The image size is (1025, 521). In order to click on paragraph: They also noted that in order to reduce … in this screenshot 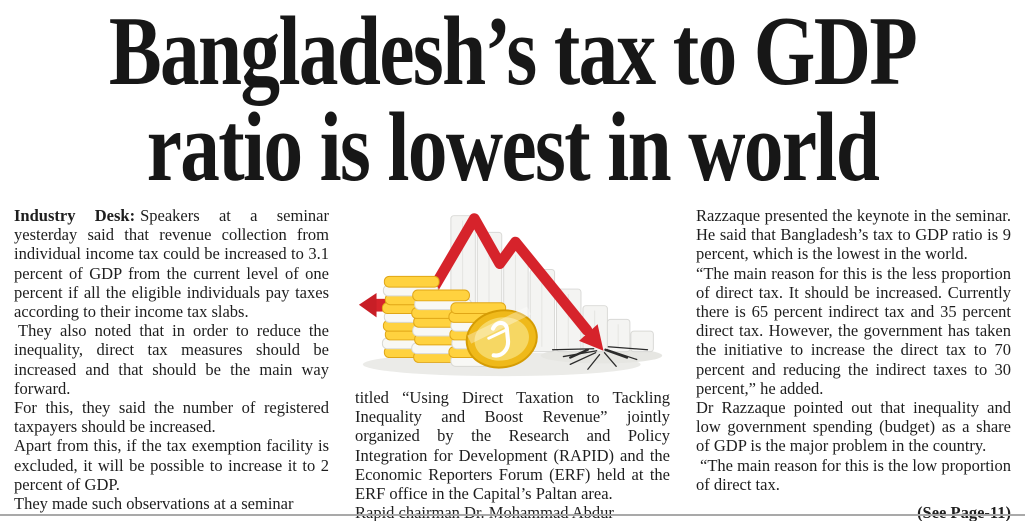, I will do `click(171, 359)`.